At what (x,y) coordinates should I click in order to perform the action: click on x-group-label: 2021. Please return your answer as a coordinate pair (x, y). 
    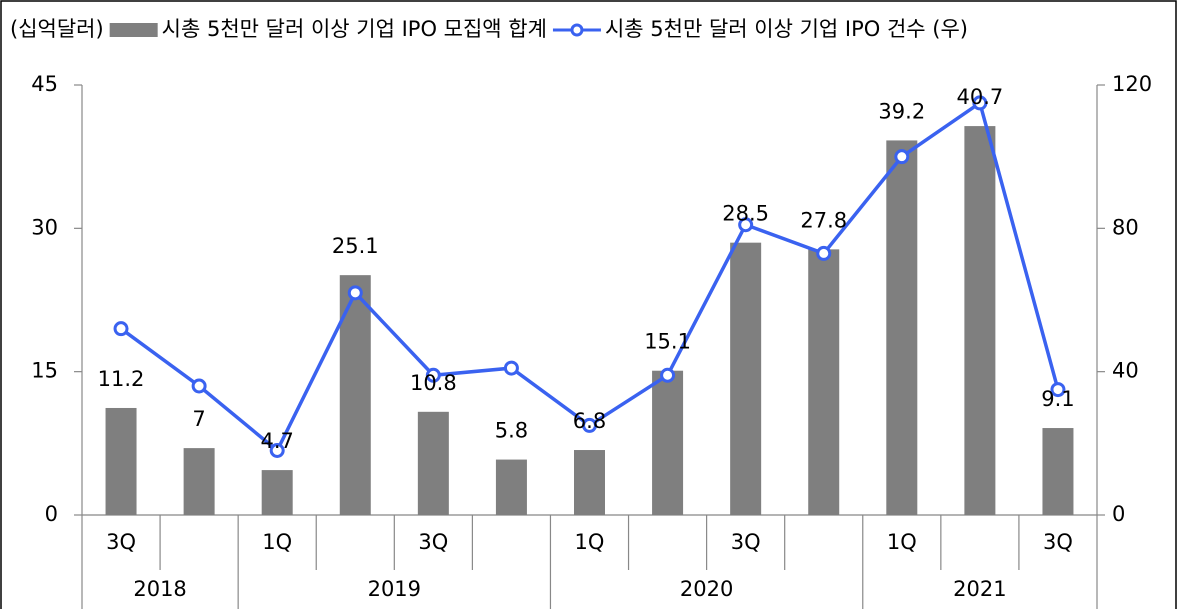
    Looking at the image, I should click on (979, 589).